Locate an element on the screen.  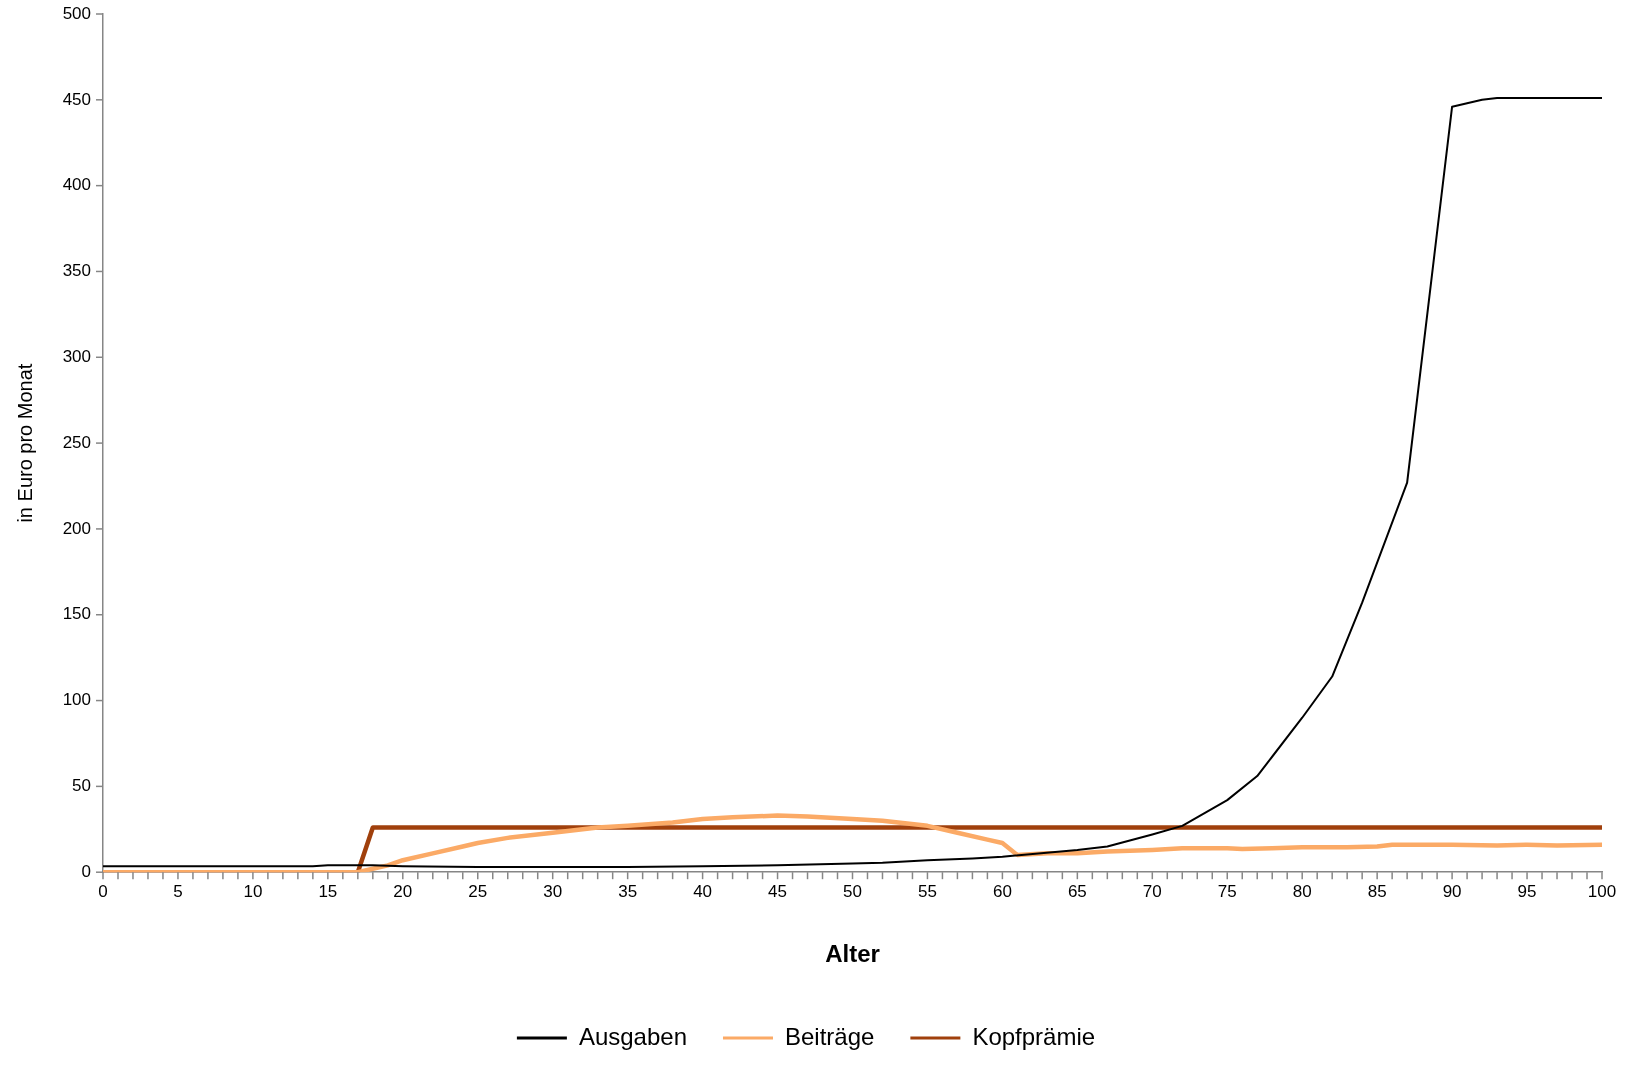
x-tick-label: 75 is located at coordinates (1227, 892).